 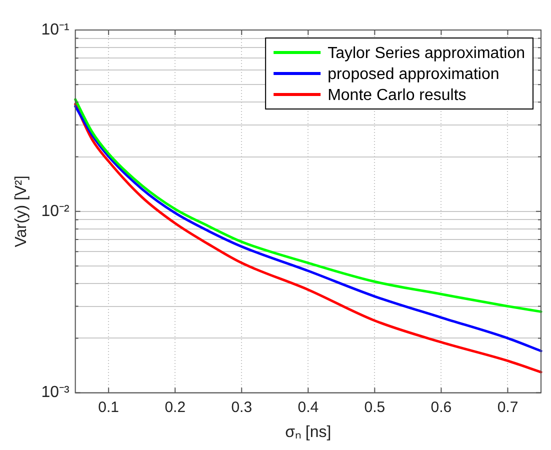 I want to click on x-tick-label: 0.1, so click(x=109, y=407).